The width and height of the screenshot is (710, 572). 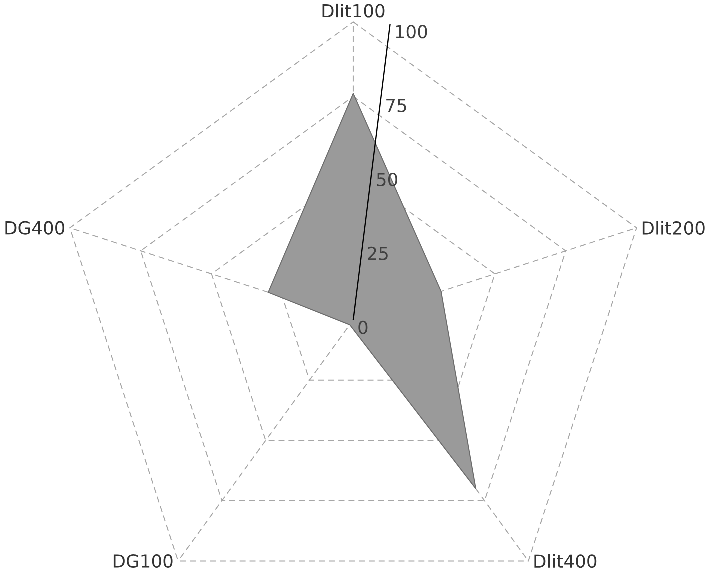 What do you see at coordinates (35, 228) in the screenshot?
I see `spoke-label: DG400` at bounding box center [35, 228].